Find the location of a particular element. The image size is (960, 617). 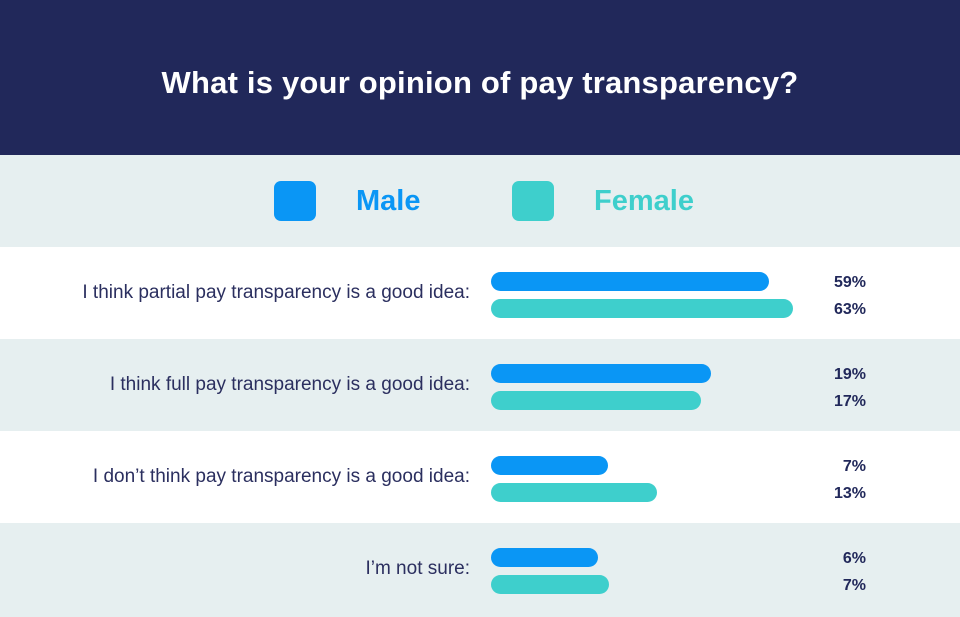

male-value-label: 59% is located at coordinates (849, 282).